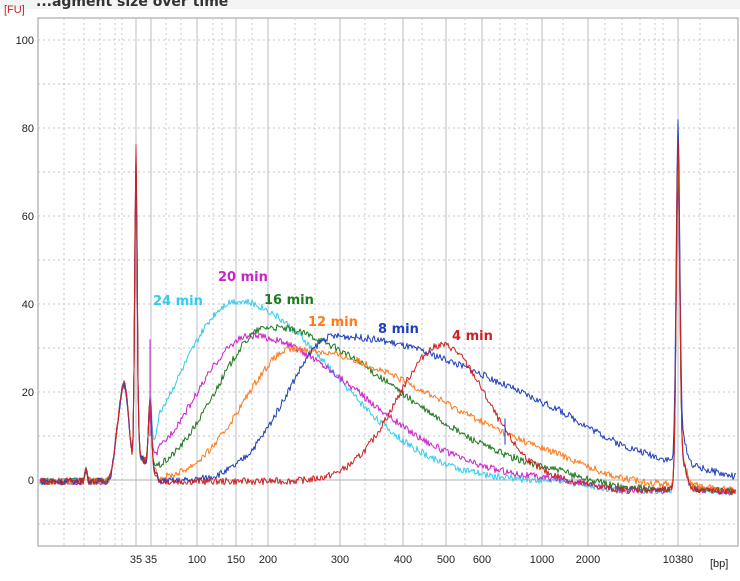 The width and height of the screenshot is (740, 581). What do you see at coordinates (323, 307) in the screenshot?
I see `labels: 4 min 8 min 12 min 16 min 20 min 24 min` at bounding box center [323, 307].